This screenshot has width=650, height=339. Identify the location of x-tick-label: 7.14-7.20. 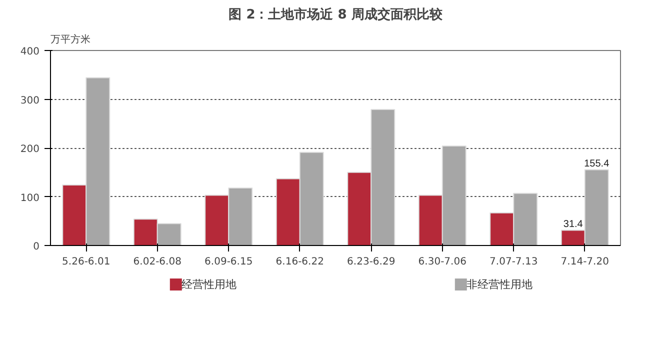
(584, 262).